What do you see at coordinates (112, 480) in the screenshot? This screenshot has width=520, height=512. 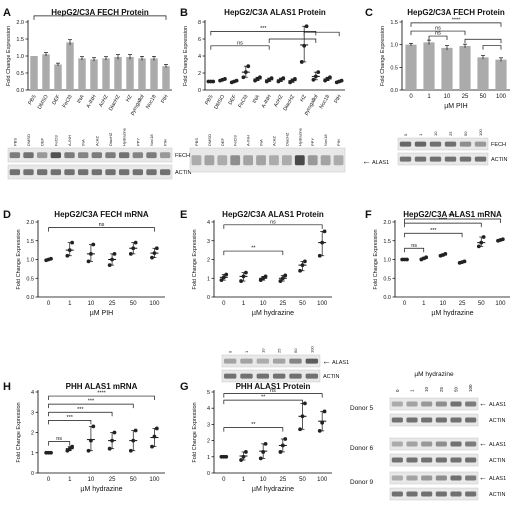 I see `x-tick-label: 25` at bounding box center [112, 480].